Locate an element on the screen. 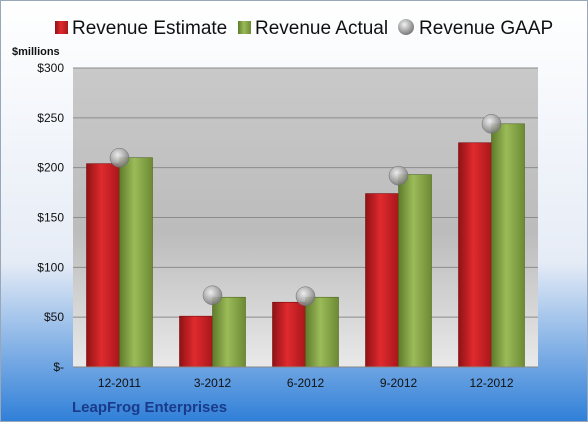 The width and height of the screenshot is (588, 422). x-axis-ticks: 12-2011 3-2012 6-2012 9-2012 12-2012 is located at coordinates (306, 383).